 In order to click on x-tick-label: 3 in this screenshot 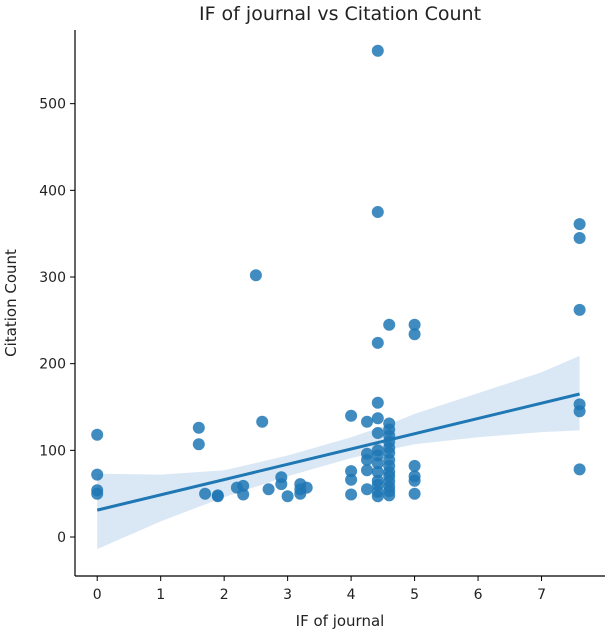, I will do `click(287, 595)`.